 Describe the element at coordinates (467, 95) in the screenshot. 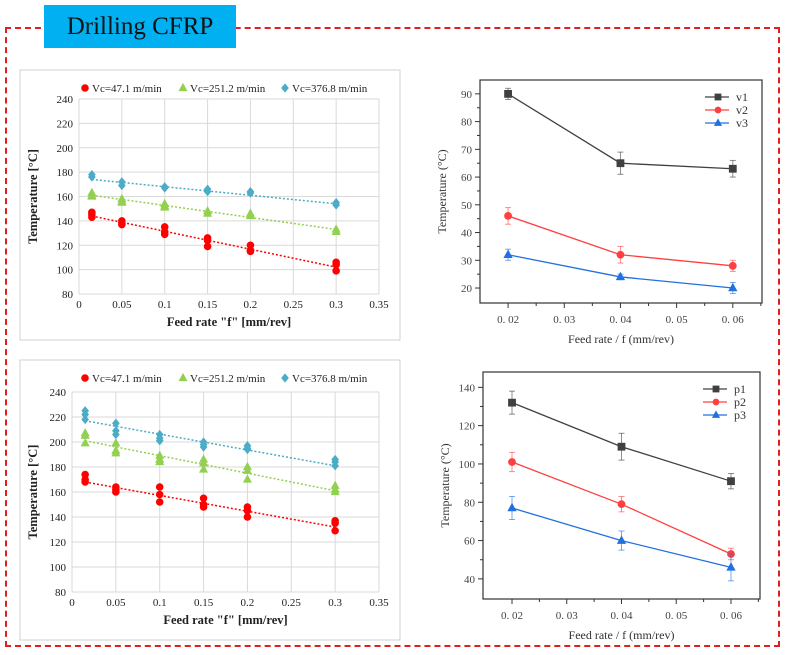

I see `y-tick-label: 90` at that location.